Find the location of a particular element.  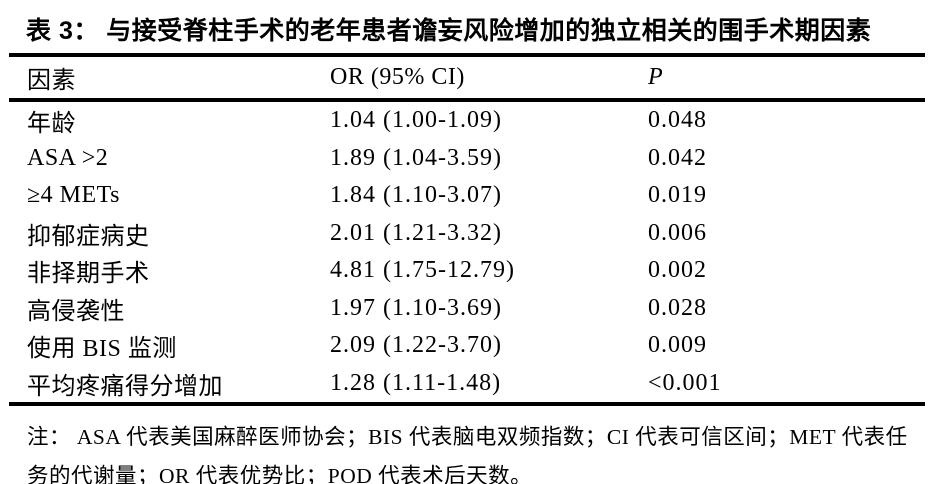

or-ci-cell: 2.01 (1.21-3.32) is located at coordinates (416, 232).